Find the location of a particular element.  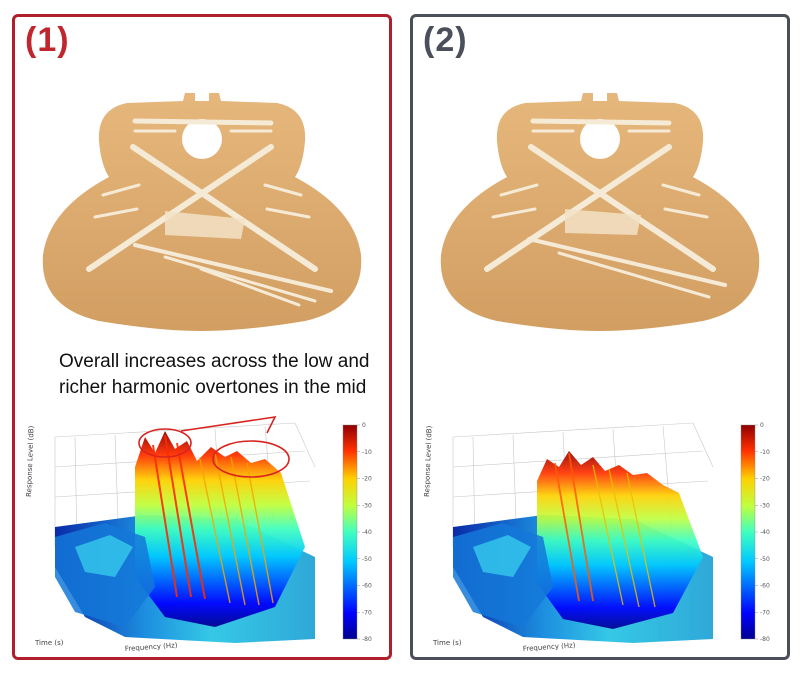

low-range-highlight is located at coordinates (165, 443).